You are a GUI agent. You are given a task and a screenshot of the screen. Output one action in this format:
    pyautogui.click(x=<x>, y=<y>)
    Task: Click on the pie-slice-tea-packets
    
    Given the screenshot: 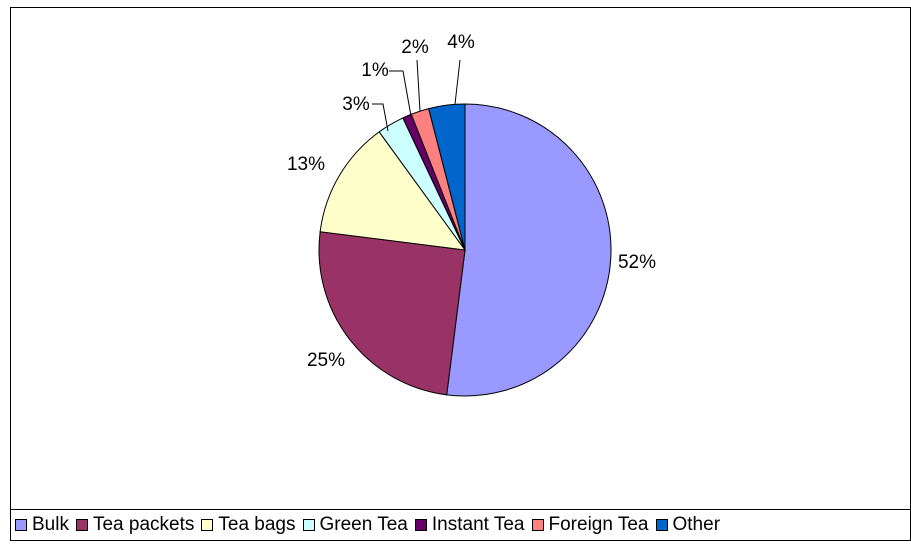 What is the action you would take?
    pyautogui.click(x=392, y=313)
    